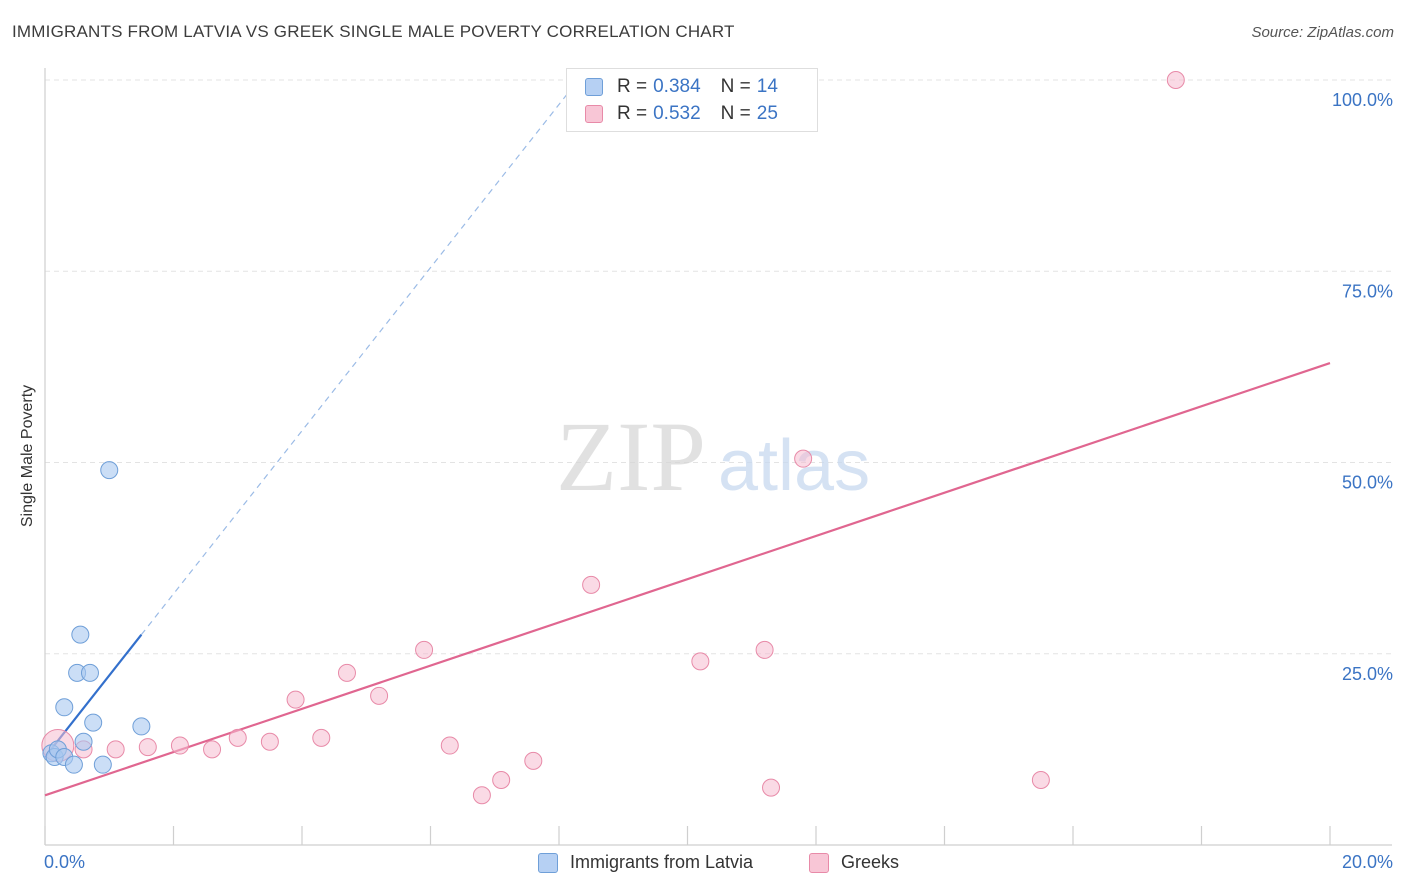  Describe the element at coordinates (548, 862) in the screenshot. I see `latvia-legend-swatch` at that location.